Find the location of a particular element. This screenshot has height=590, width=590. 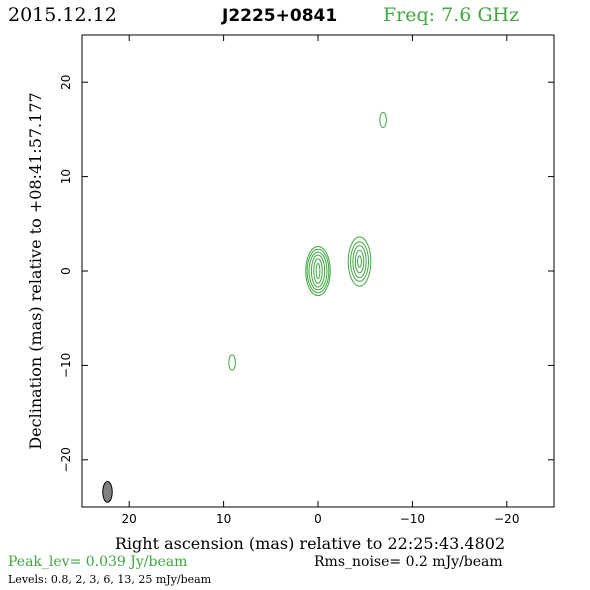

y-tick-label: −10 is located at coordinates (66, 365).